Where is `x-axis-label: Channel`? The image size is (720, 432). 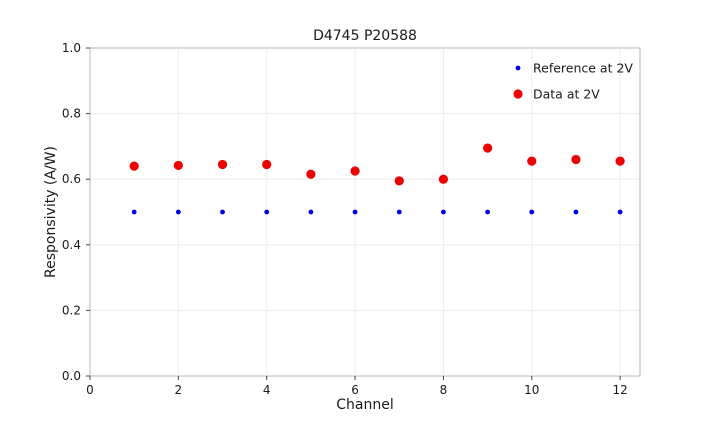
x-axis-label: Channel is located at coordinates (364, 405).